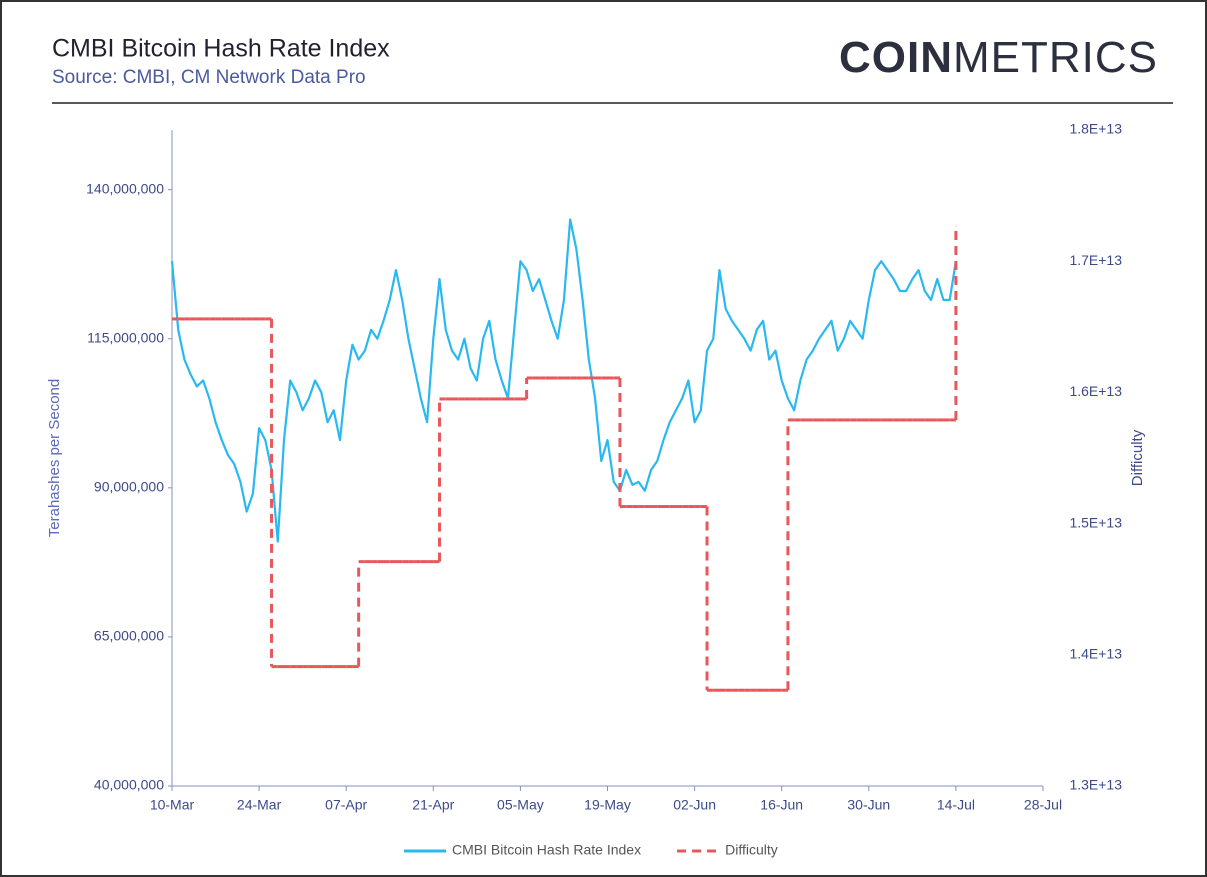 Image resolution: width=1207 pixels, height=877 pixels. I want to click on y-tick-label: 115,000,000, so click(125, 337).